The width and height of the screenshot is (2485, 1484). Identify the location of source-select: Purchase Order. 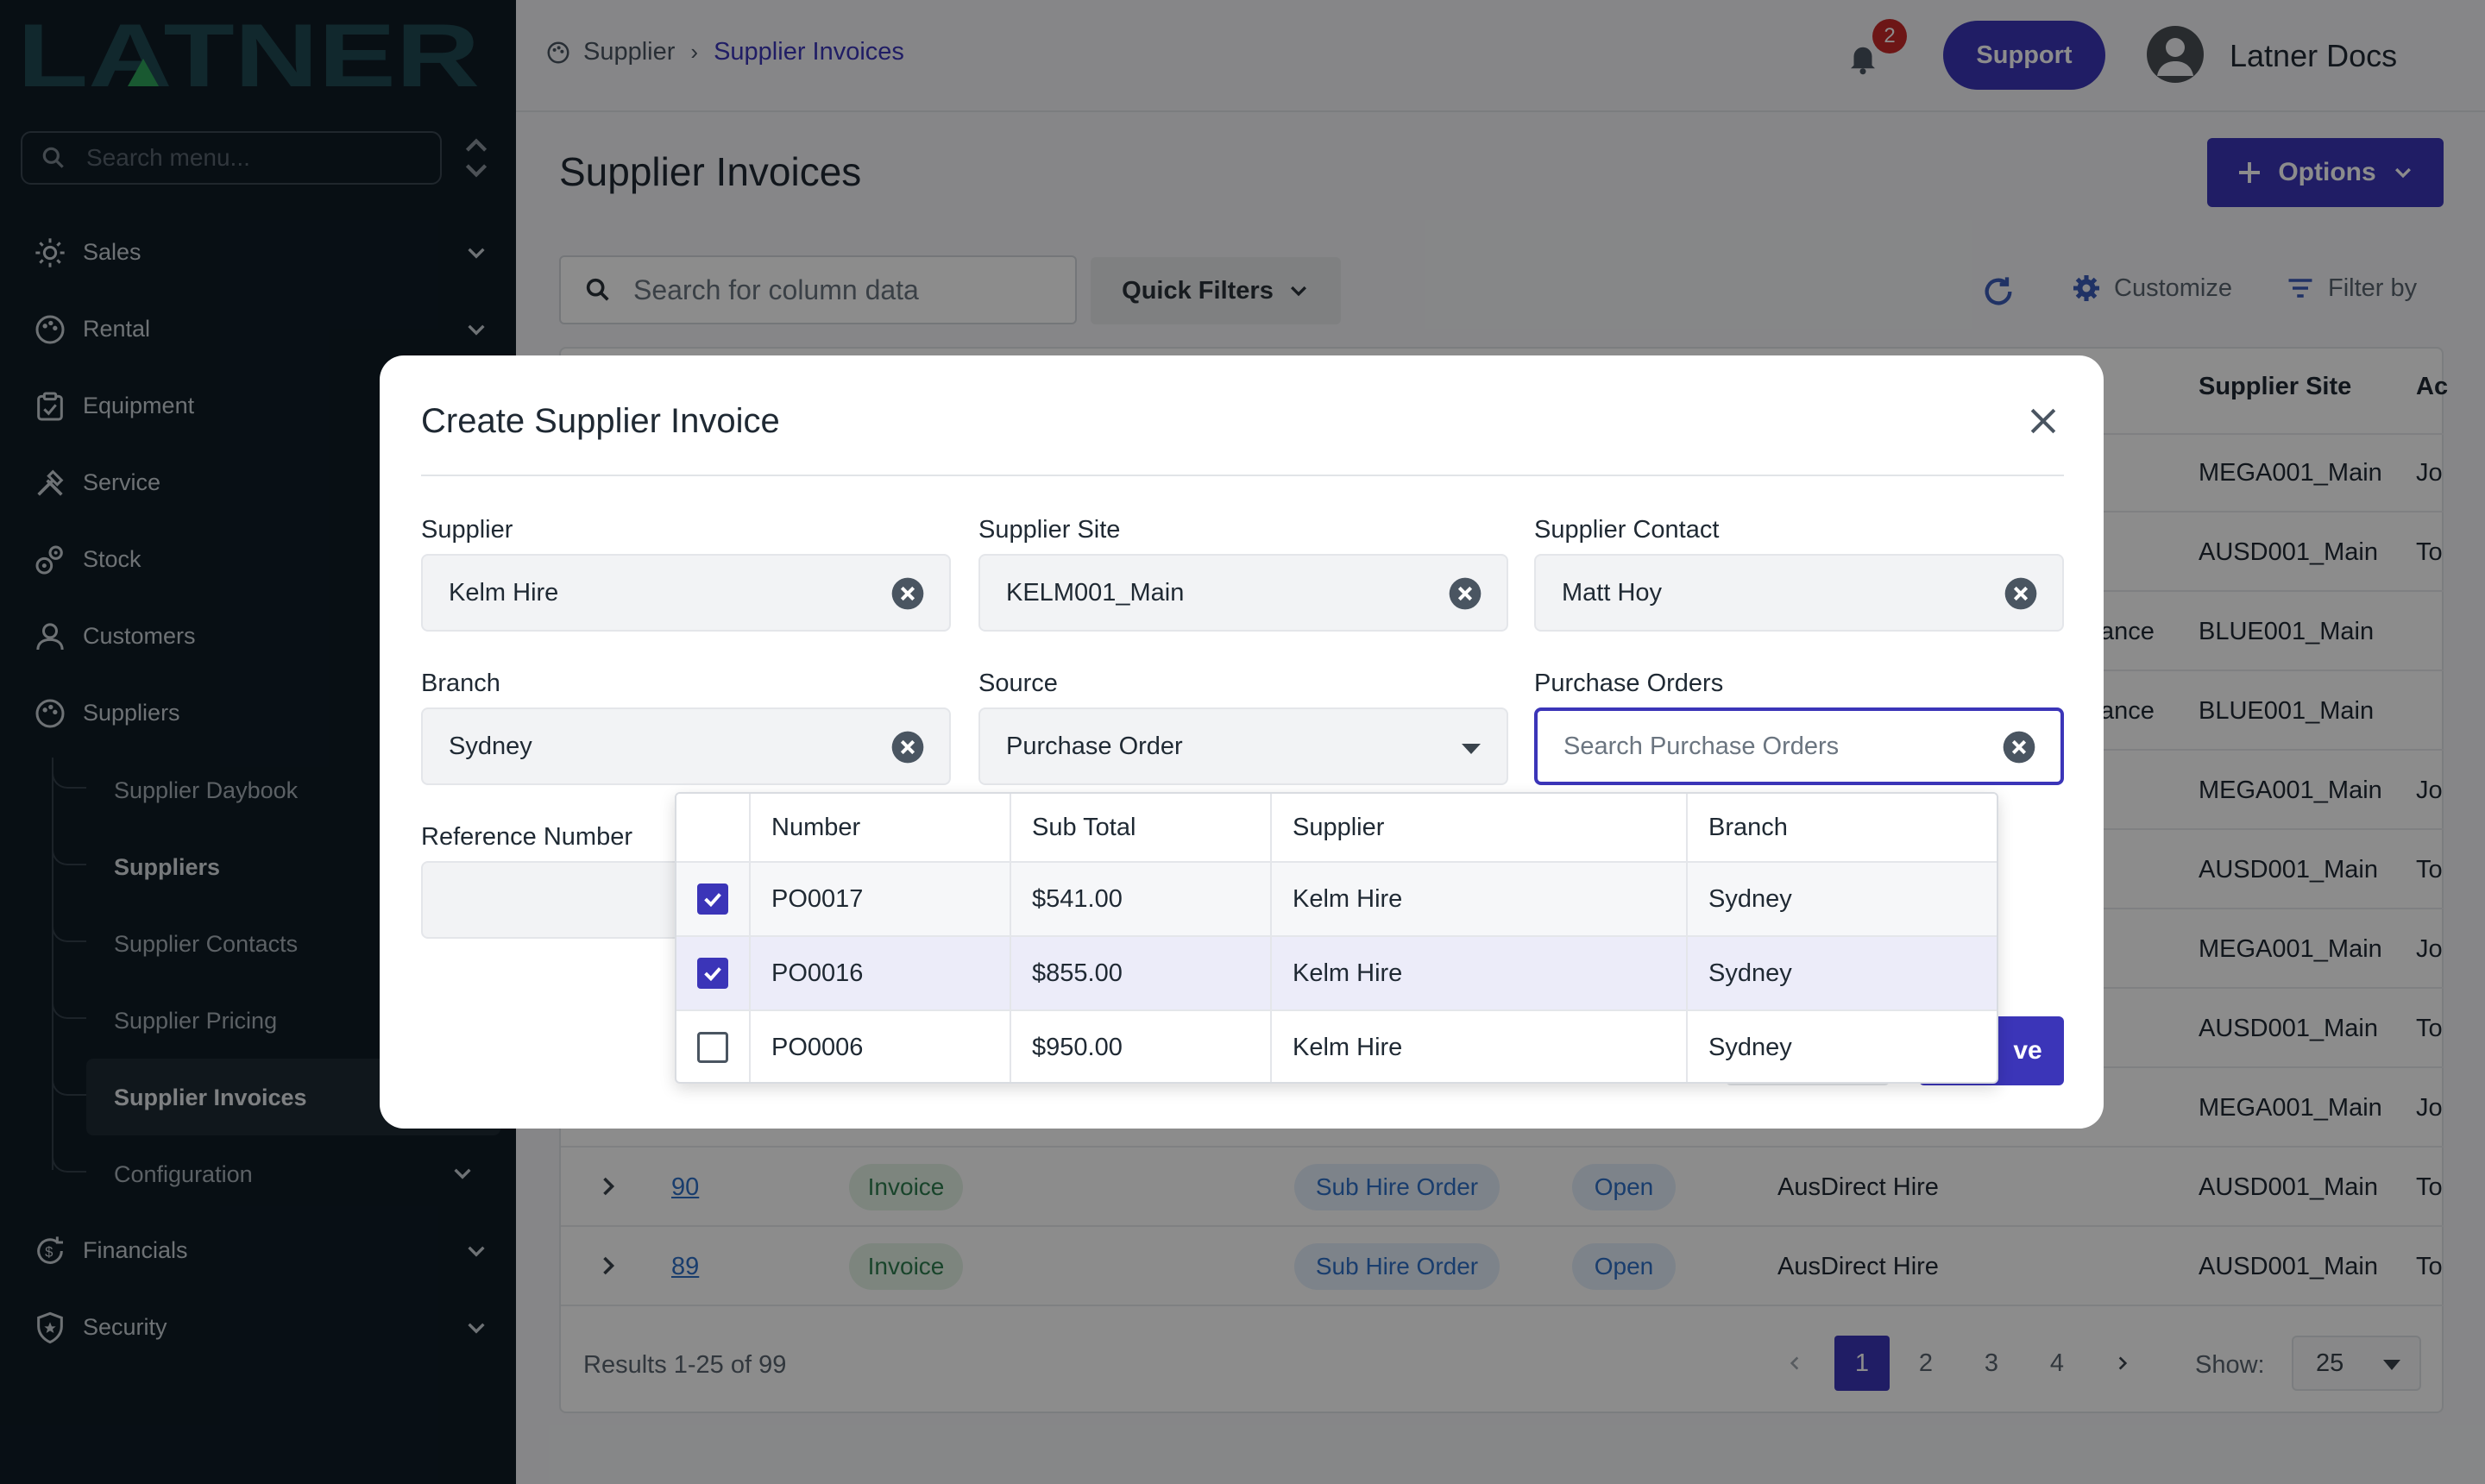
(1243, 746).